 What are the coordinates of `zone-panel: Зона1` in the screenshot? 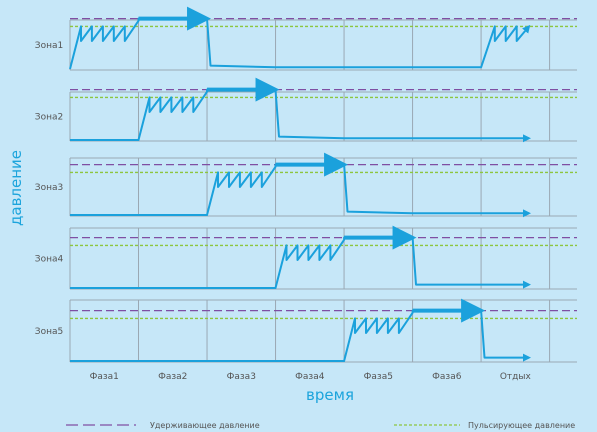 It's located at (306, 38).